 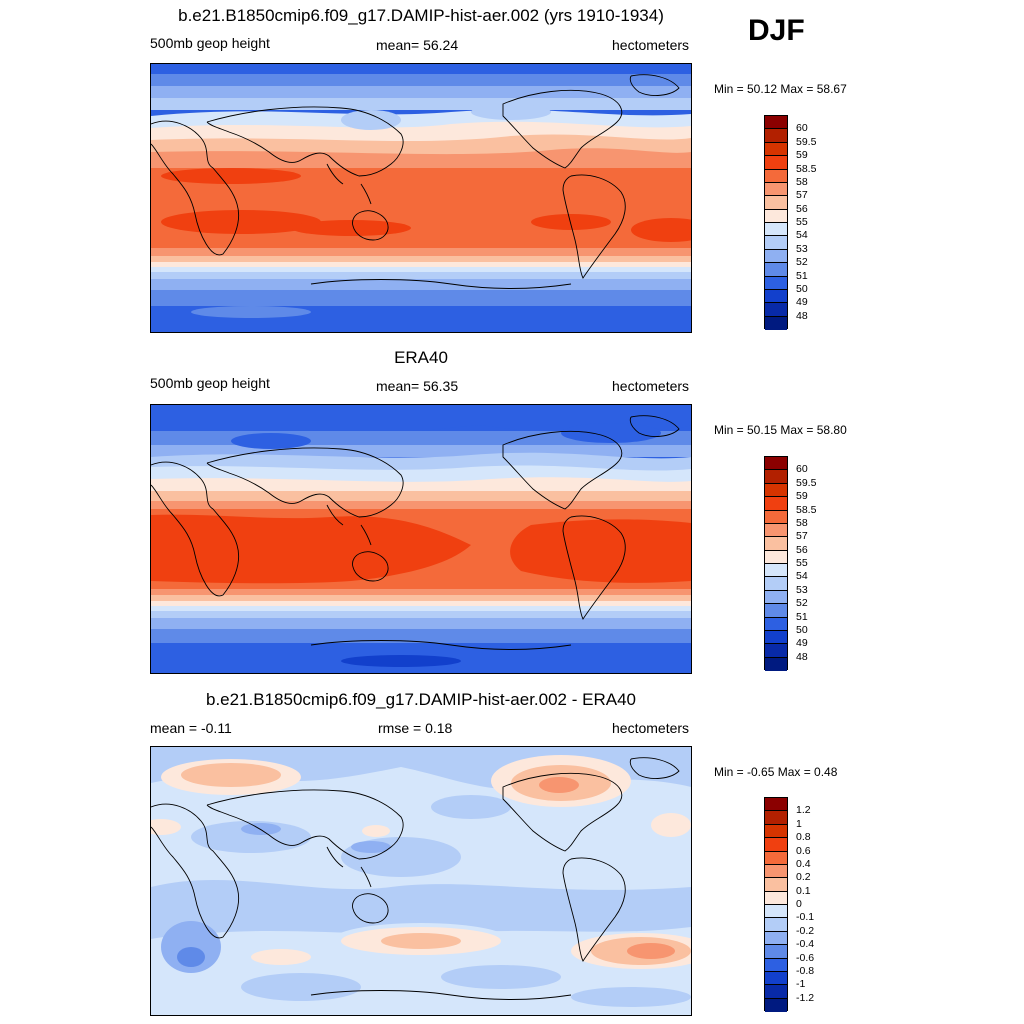 I want to click on colorbar-tick-label: -1.2, so click(x=805, y=997).